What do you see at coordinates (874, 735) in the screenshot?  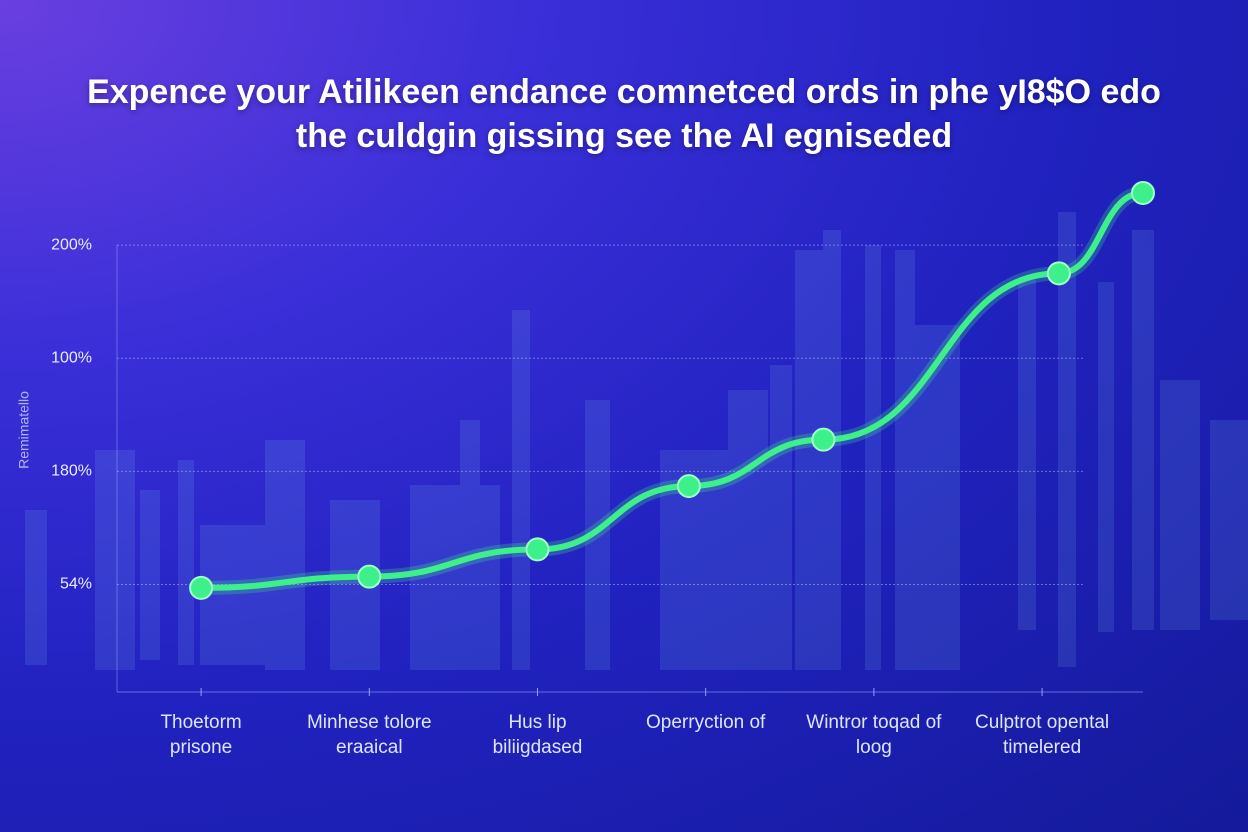 I see `x-tick-label: Wintror toqad of loog` at bounding box center [874, 735].